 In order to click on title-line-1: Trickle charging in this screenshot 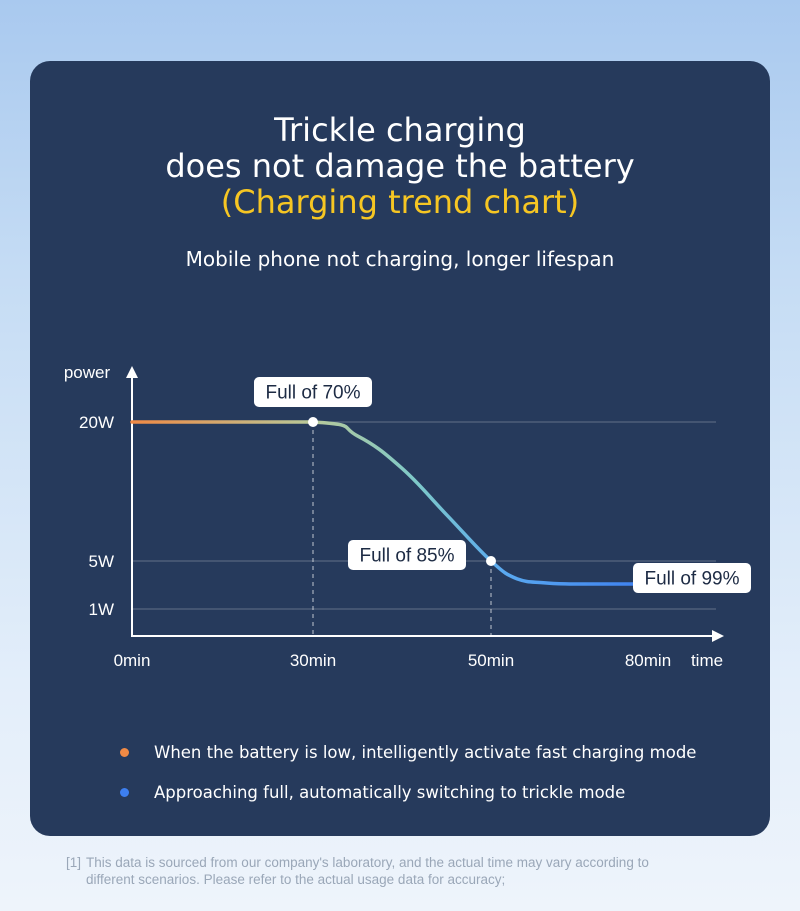, I will do `click(400, 130)`.